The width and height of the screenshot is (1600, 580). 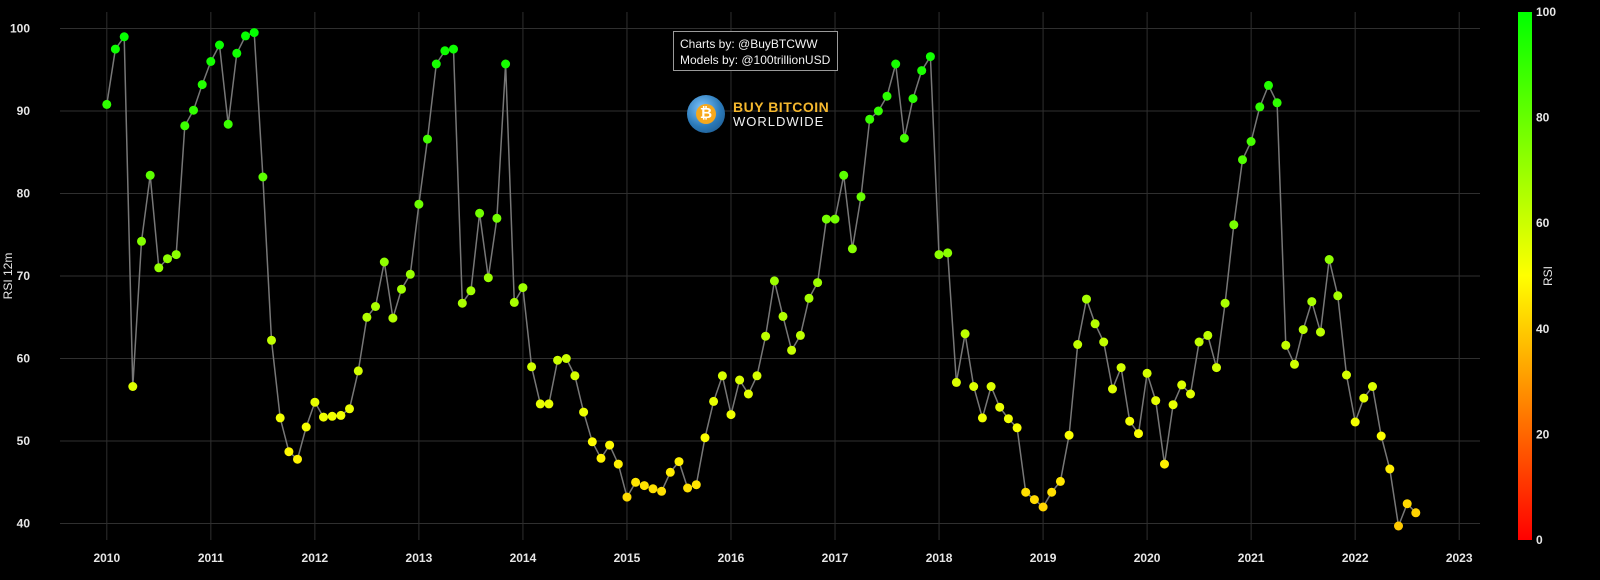 What do you see at coordinates (24, 441) in the screenshot?
I see `y-tick-label: 50` at bounding box center [24, 441].